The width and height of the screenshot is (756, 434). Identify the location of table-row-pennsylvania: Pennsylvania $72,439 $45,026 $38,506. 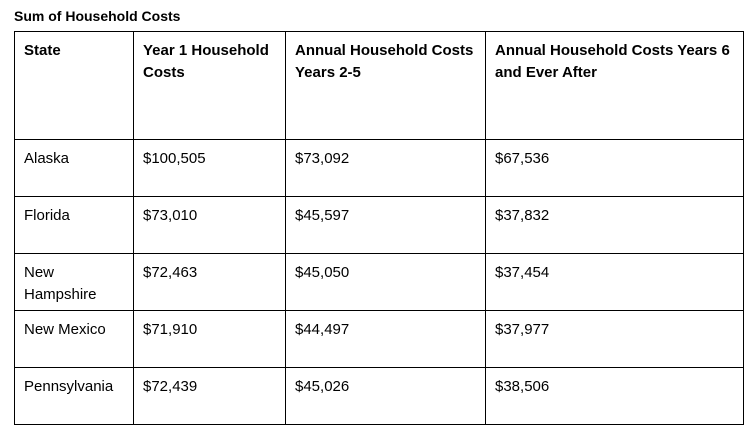
(379, 396).